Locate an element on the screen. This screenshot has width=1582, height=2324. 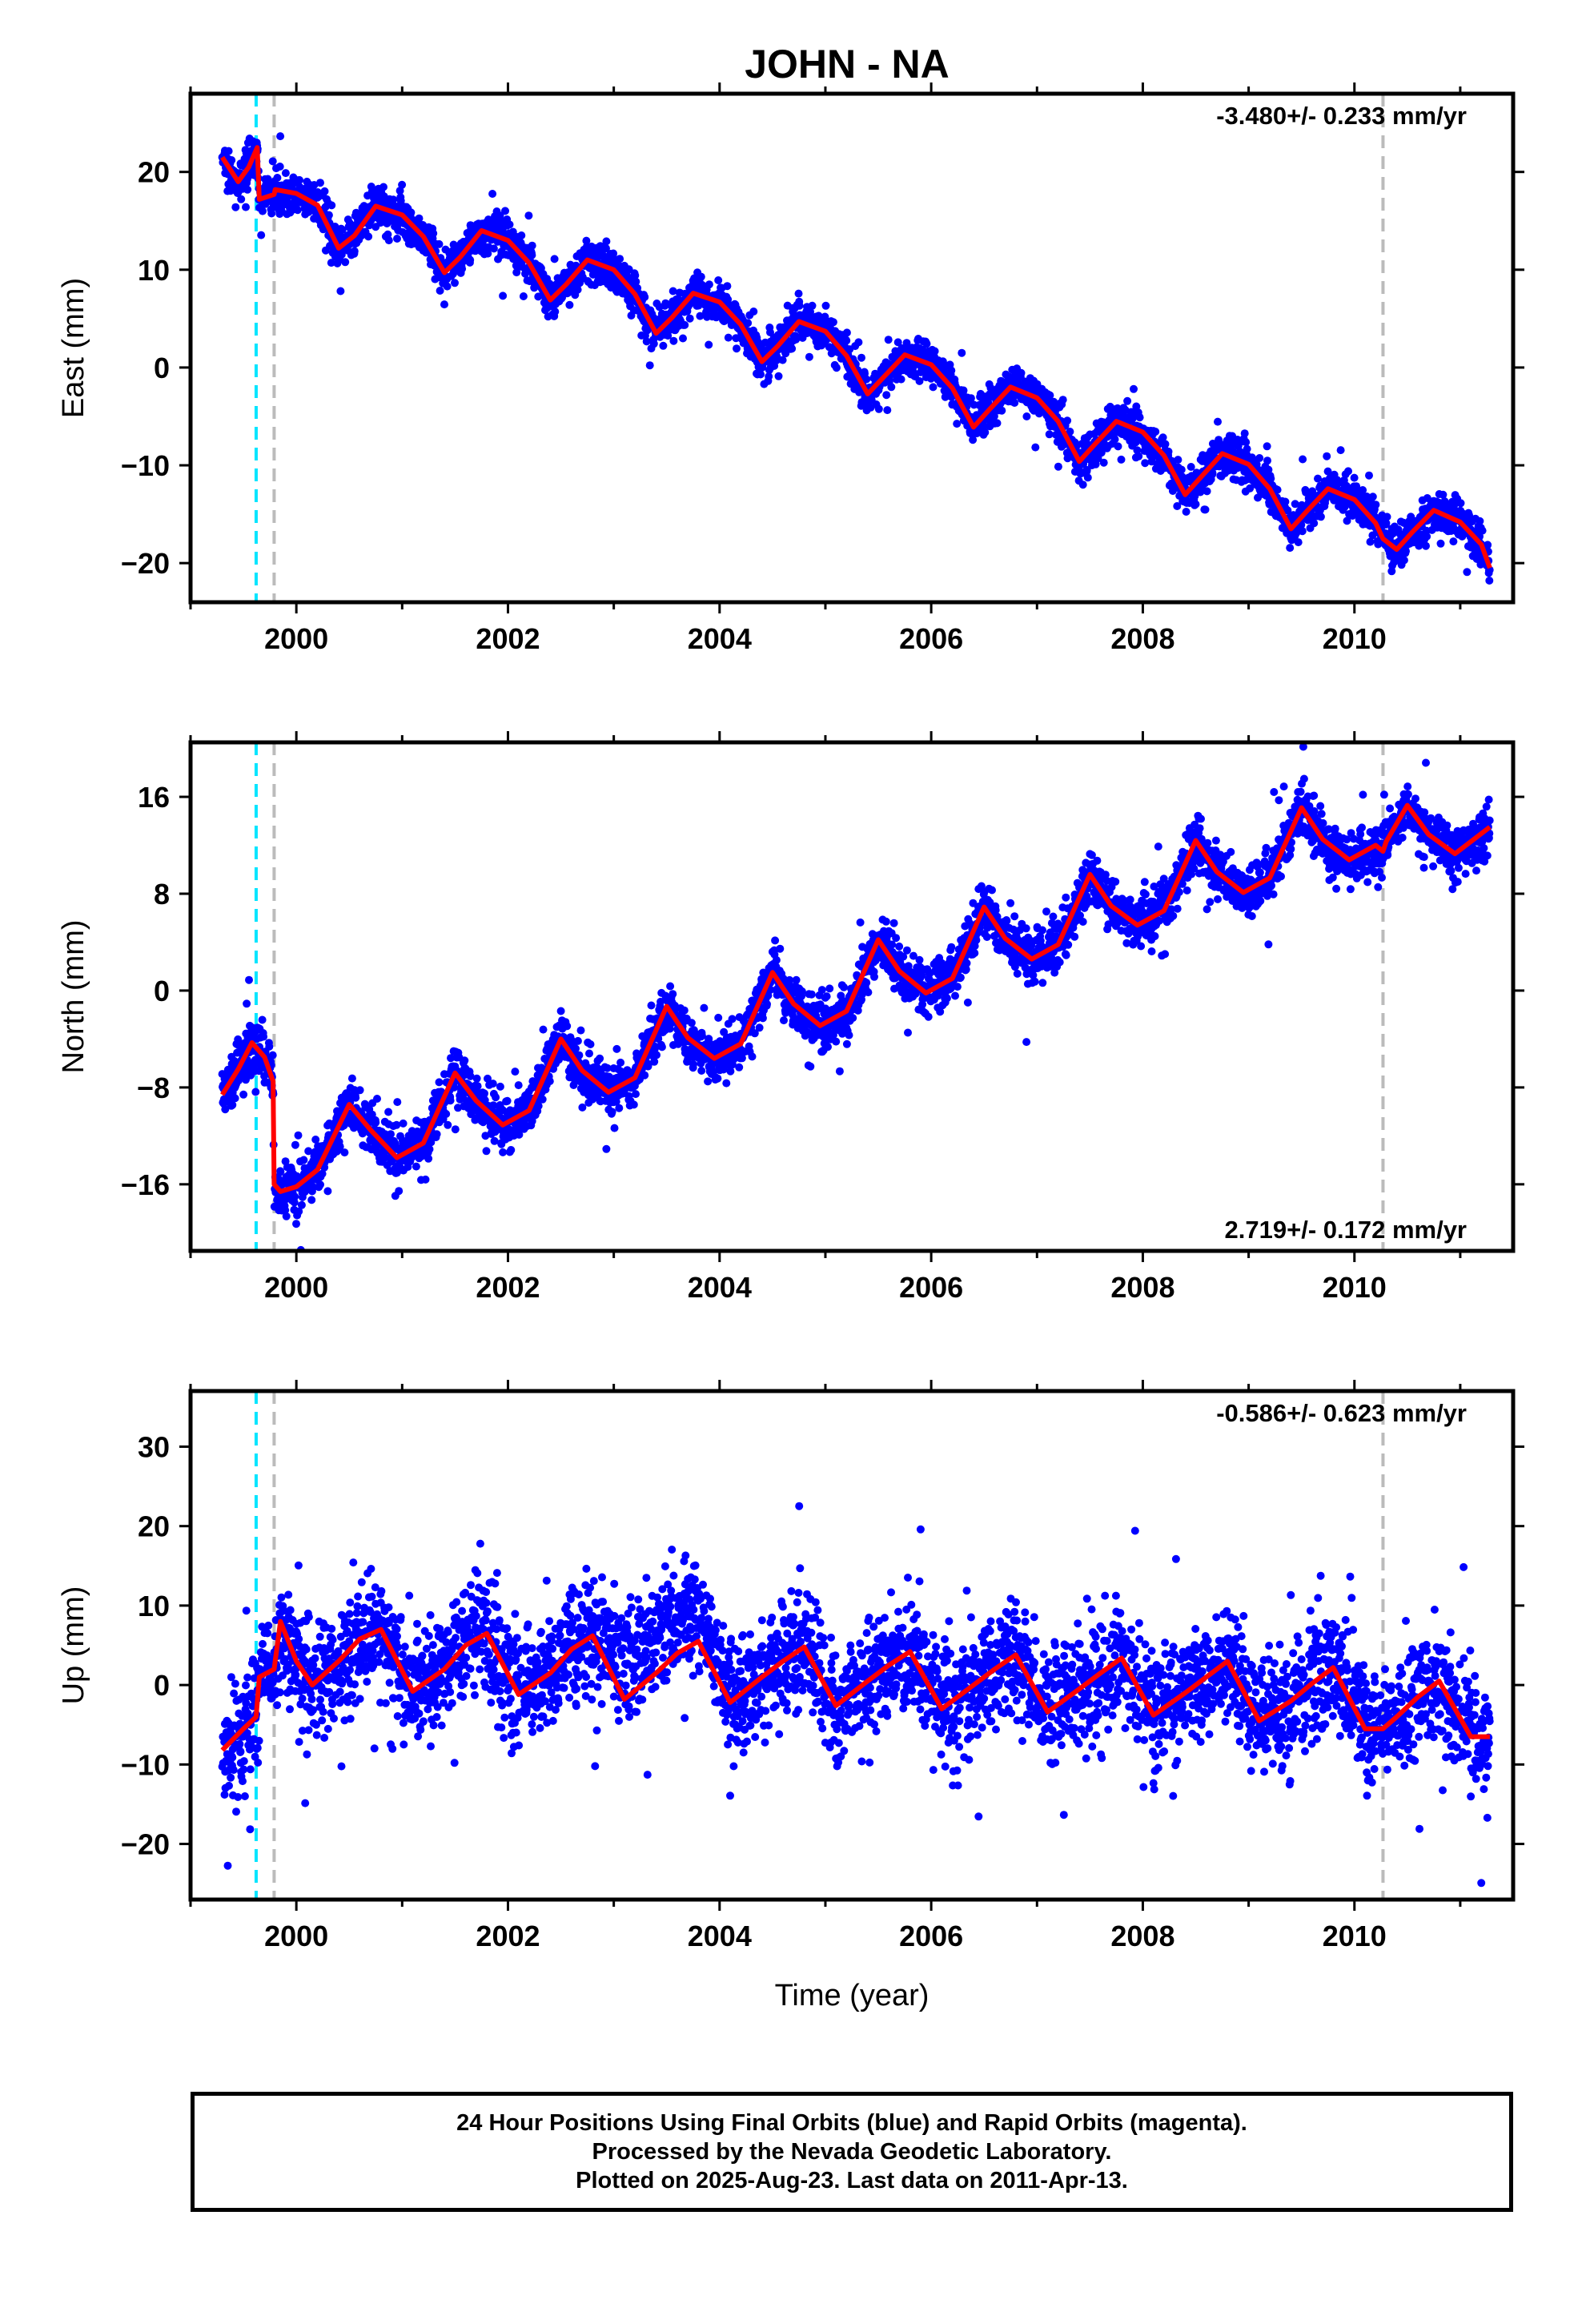
x-tick-label: 2004 is located at coordinates (720, 638).